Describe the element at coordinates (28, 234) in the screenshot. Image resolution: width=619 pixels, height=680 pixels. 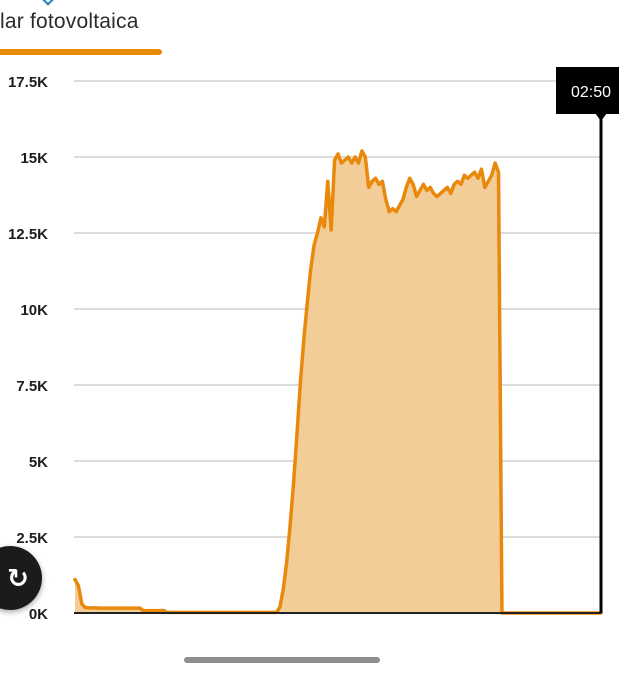
I see `y-tick-label: 12.5K` at that location.